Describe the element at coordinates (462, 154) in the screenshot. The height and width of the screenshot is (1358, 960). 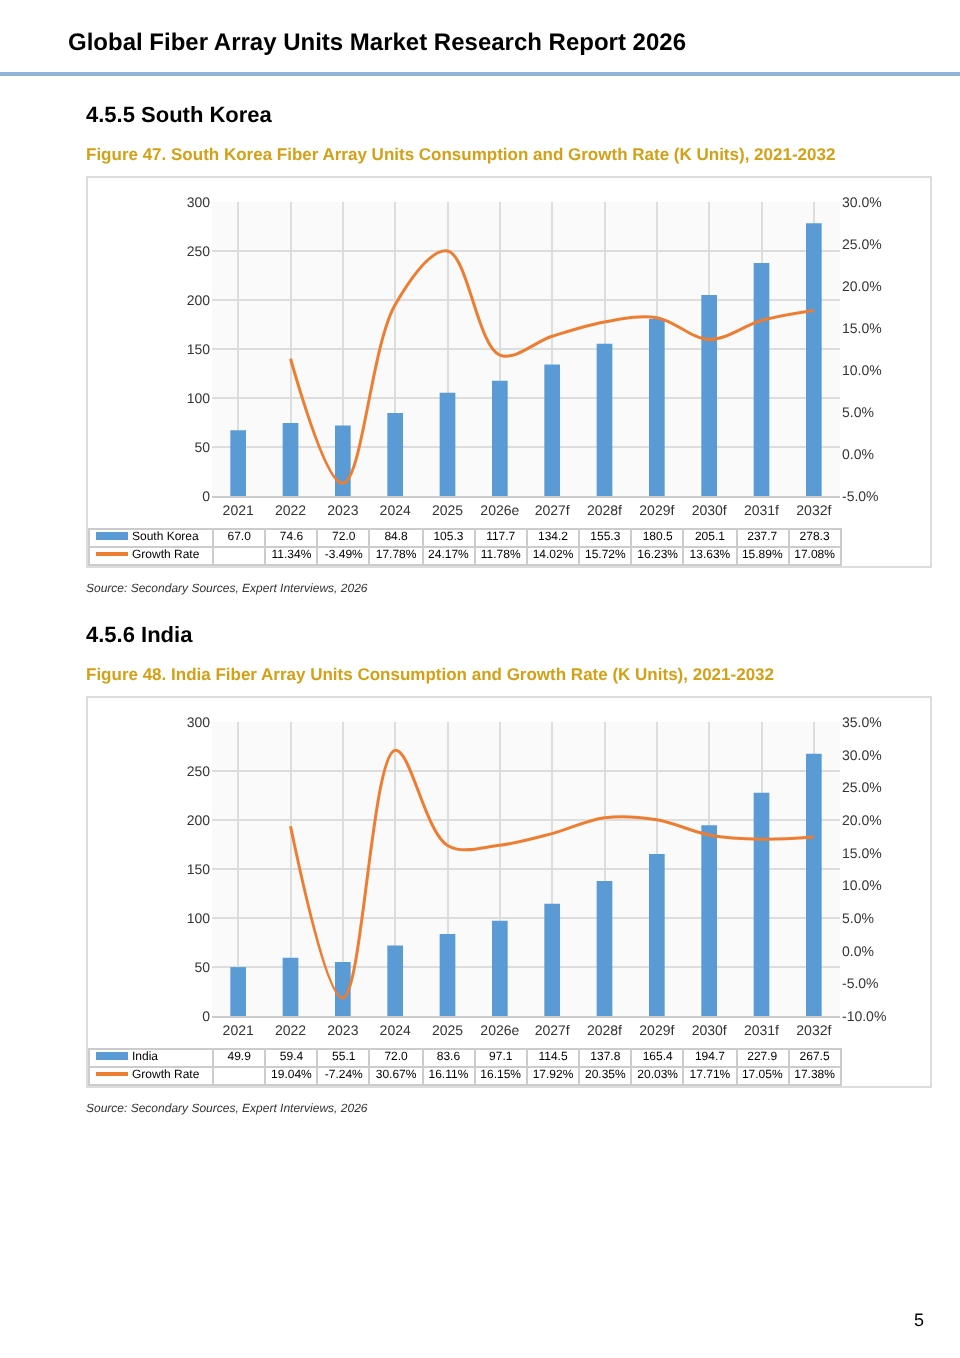
I see `chart-title: Figure 47. South Korea Fiber Array Units Consumption and Growth Rate (K Units), 2021-2032` at that location.